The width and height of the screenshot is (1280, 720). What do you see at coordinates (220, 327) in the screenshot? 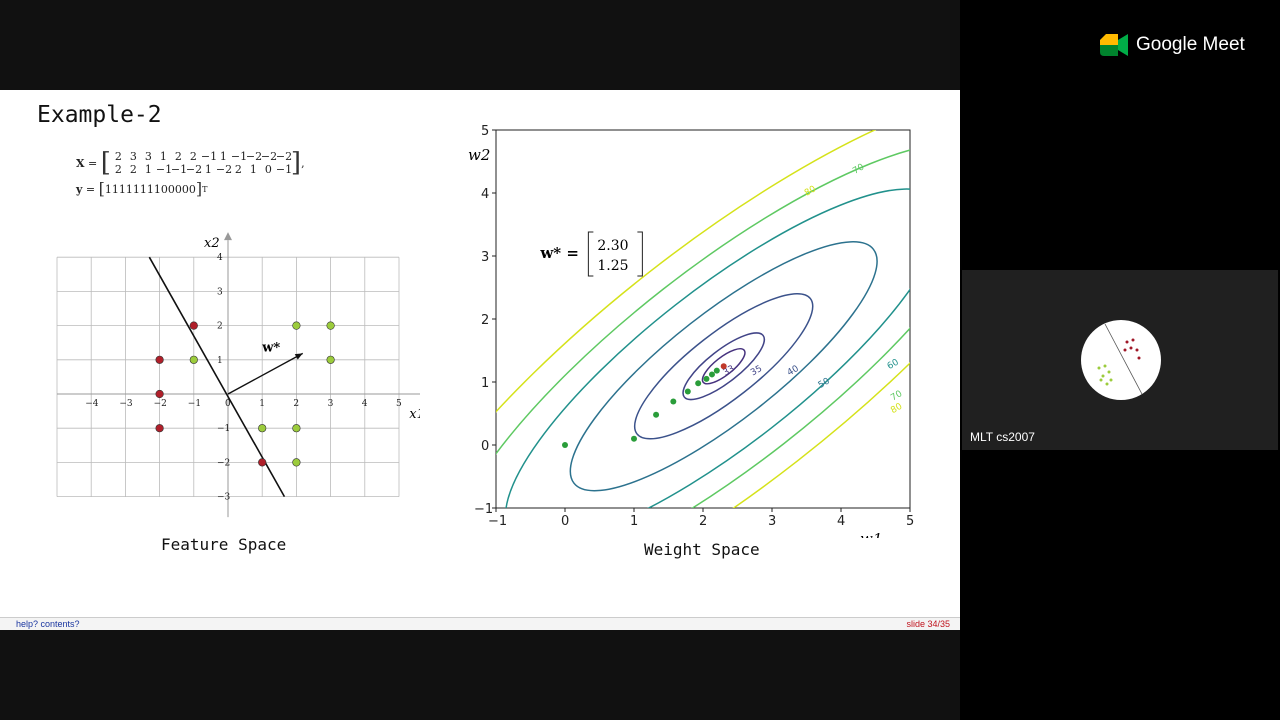
I see `y-tick-label: 2` at bounding box center [220, 327].